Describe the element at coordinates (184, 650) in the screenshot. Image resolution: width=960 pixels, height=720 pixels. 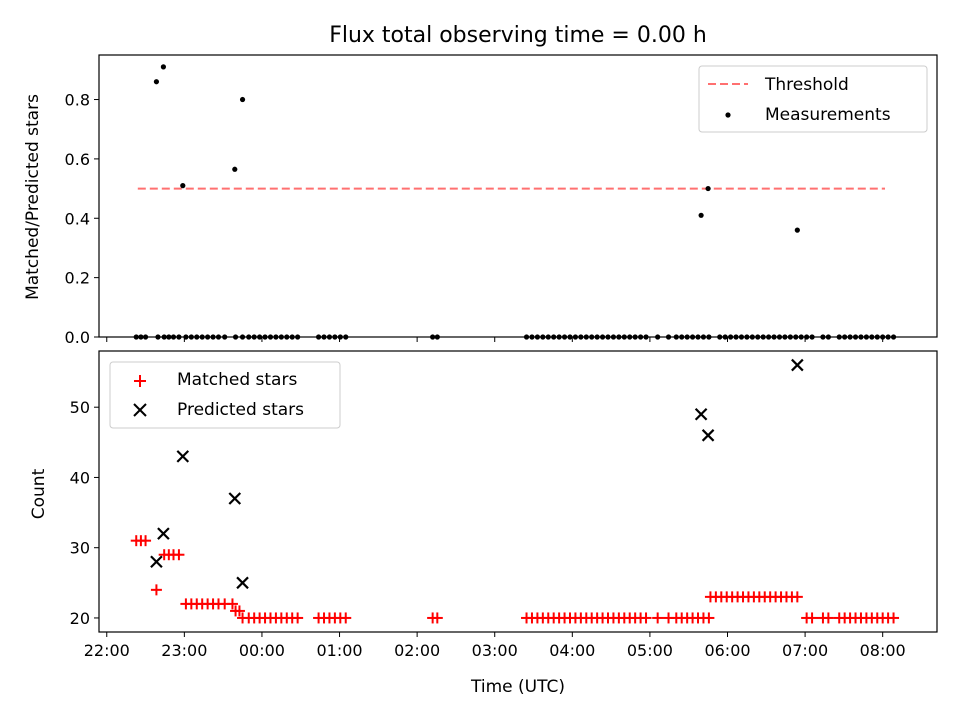
I see `x-tick-label: 23:00` at that location.